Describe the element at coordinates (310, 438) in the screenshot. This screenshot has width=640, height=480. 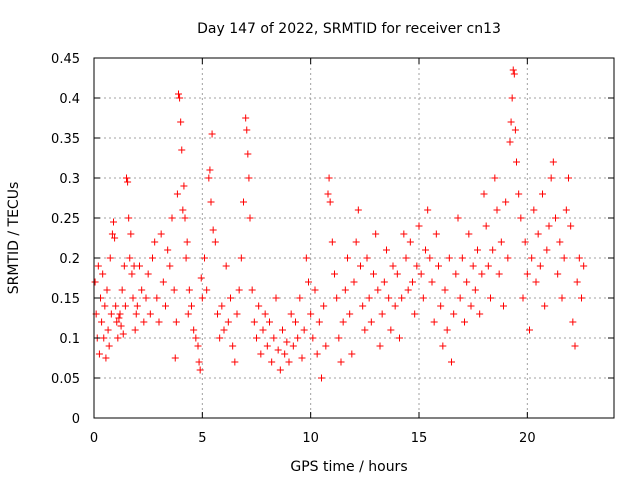
I see `x-tick-label: 10` at that location.